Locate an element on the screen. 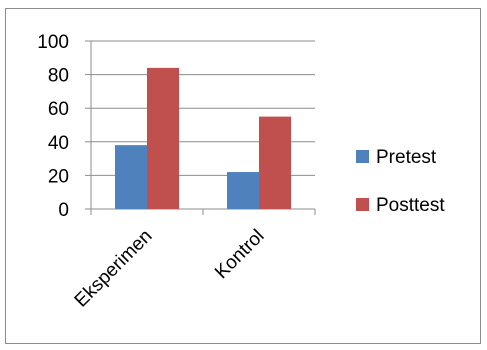 Image resolution: width=487 pixels, height=350 pixels. legend-swatch-posttest is located at coordinates (362, 204).